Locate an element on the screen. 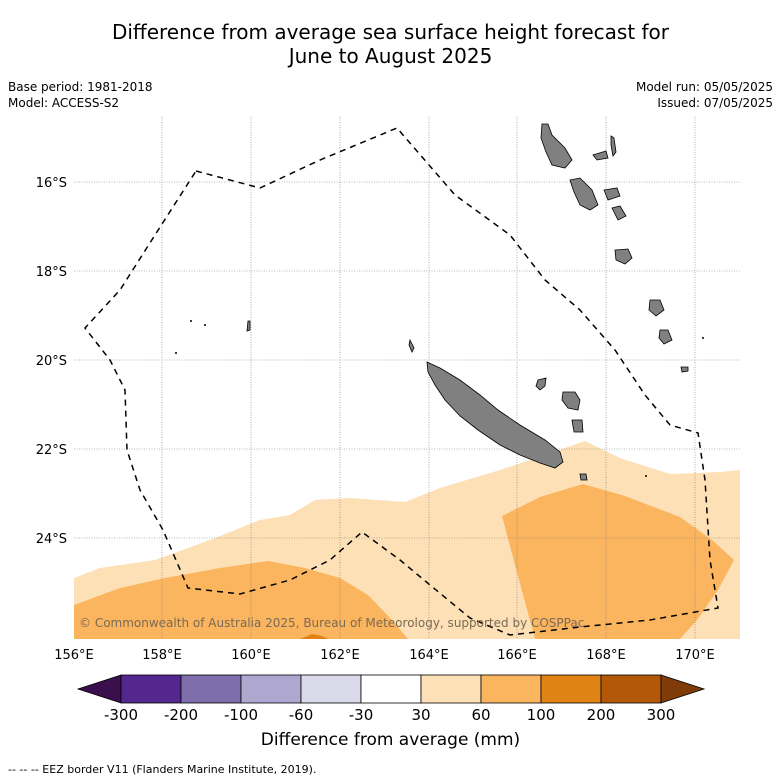 Image resolution: width=781 pixels, height=781 pixels. title-line-2: June to August 2025 is located at coordinates (390, 56).